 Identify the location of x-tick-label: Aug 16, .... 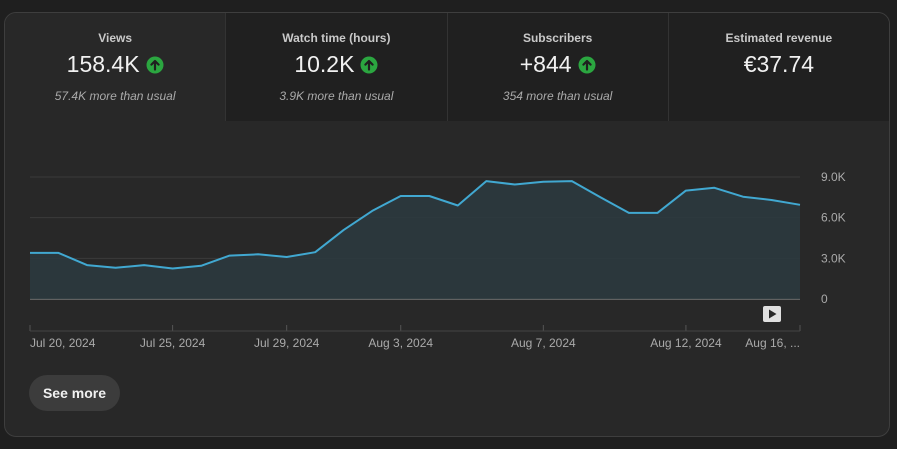
(772, 343).